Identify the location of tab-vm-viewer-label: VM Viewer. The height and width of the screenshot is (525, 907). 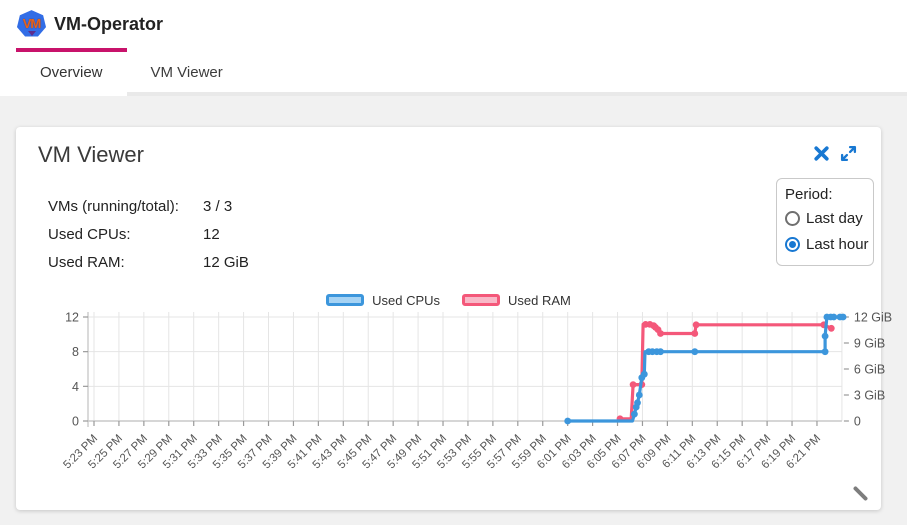
(186, 72).